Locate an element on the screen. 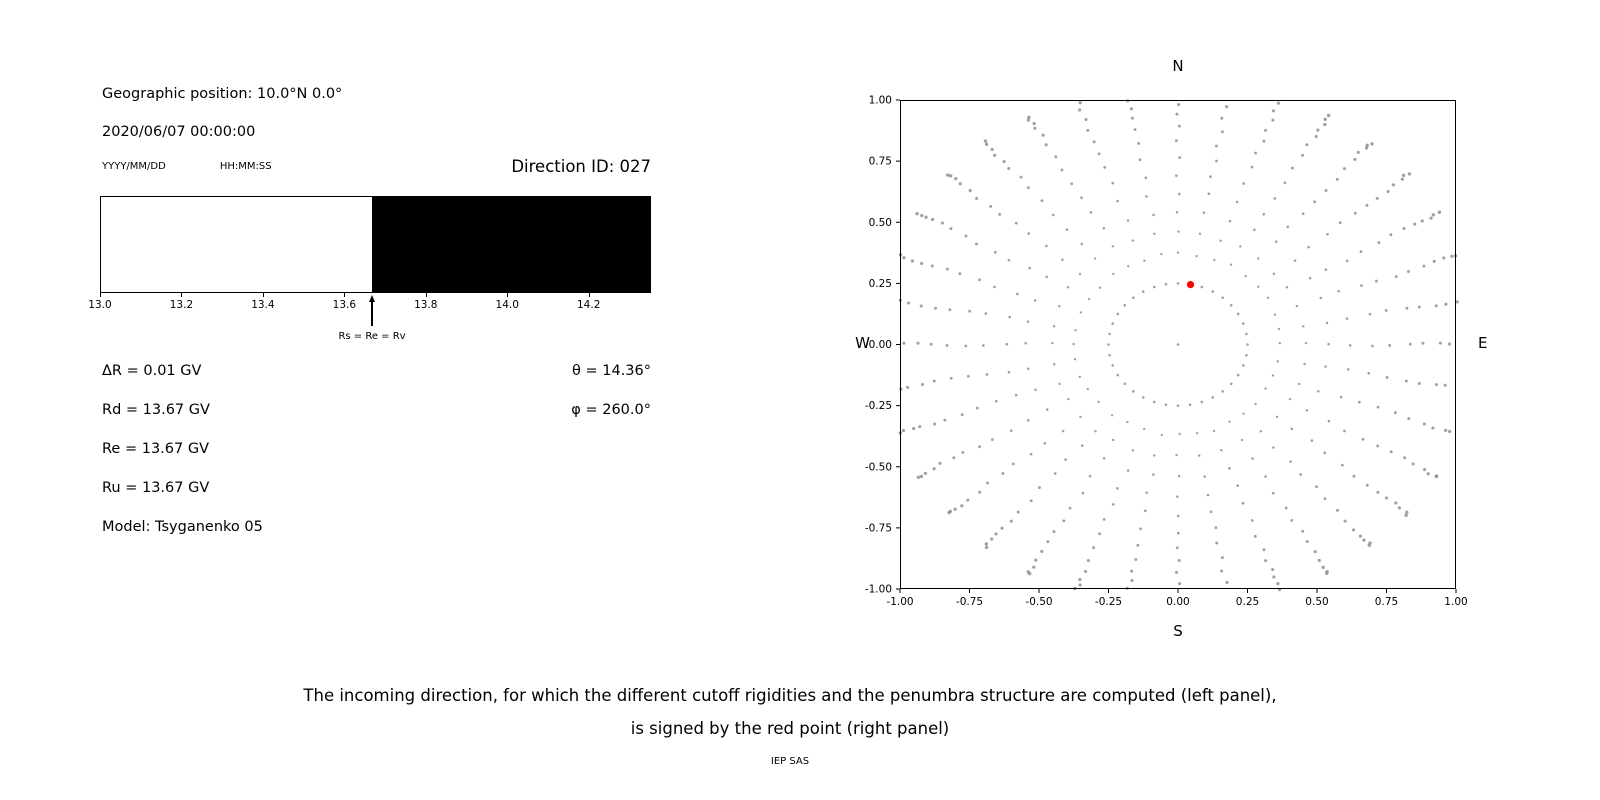 Image resolution: width=1600 pixels, height=800 pixels. x-tick-label: 0.00 is located at coordinates (1177, 602).